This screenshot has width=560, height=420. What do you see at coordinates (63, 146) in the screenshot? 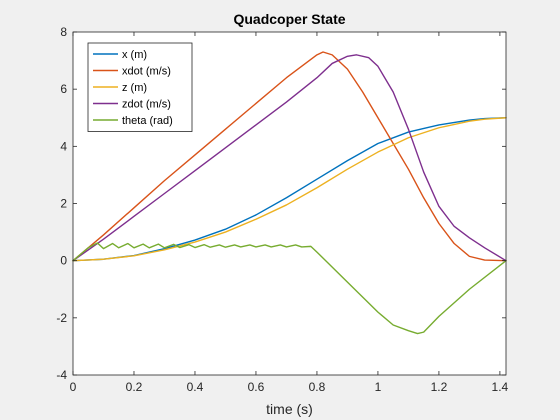
I see `y-tick-label: 4` at bounding box center [63, 146].